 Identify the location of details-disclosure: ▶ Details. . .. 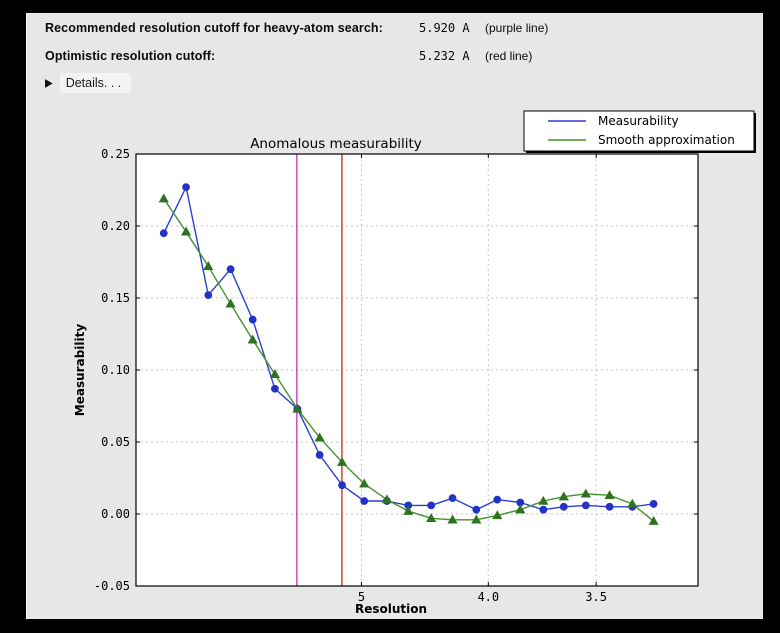
(88, 83).